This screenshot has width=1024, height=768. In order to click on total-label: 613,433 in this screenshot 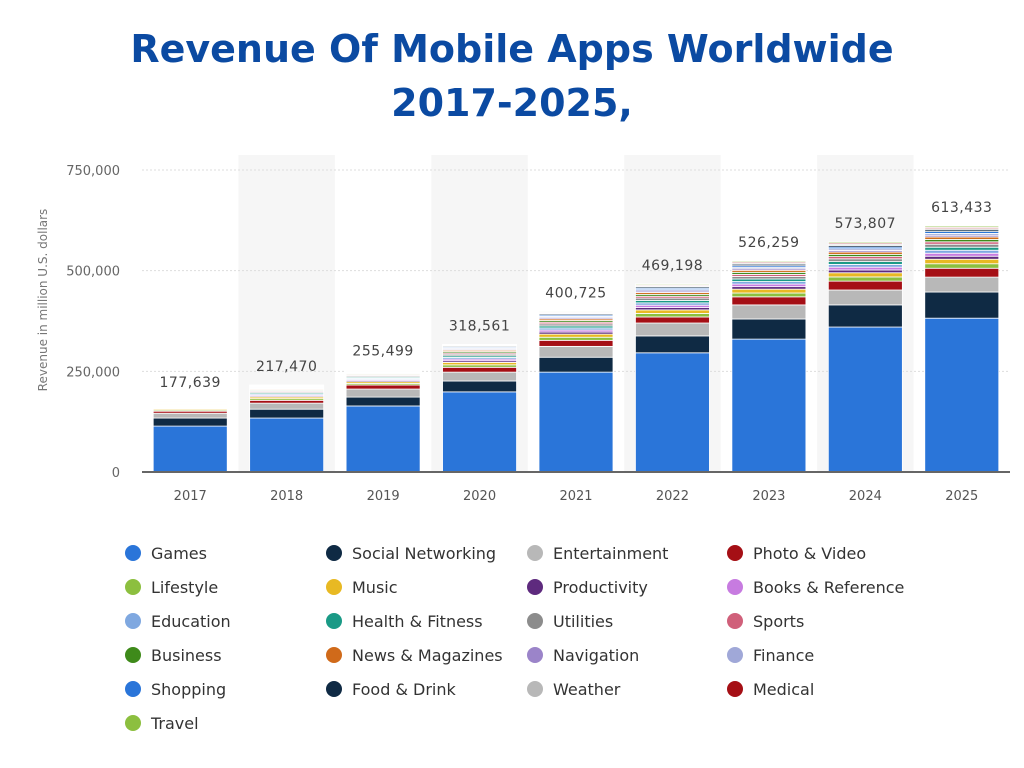, I will do `click(961, 208)`.